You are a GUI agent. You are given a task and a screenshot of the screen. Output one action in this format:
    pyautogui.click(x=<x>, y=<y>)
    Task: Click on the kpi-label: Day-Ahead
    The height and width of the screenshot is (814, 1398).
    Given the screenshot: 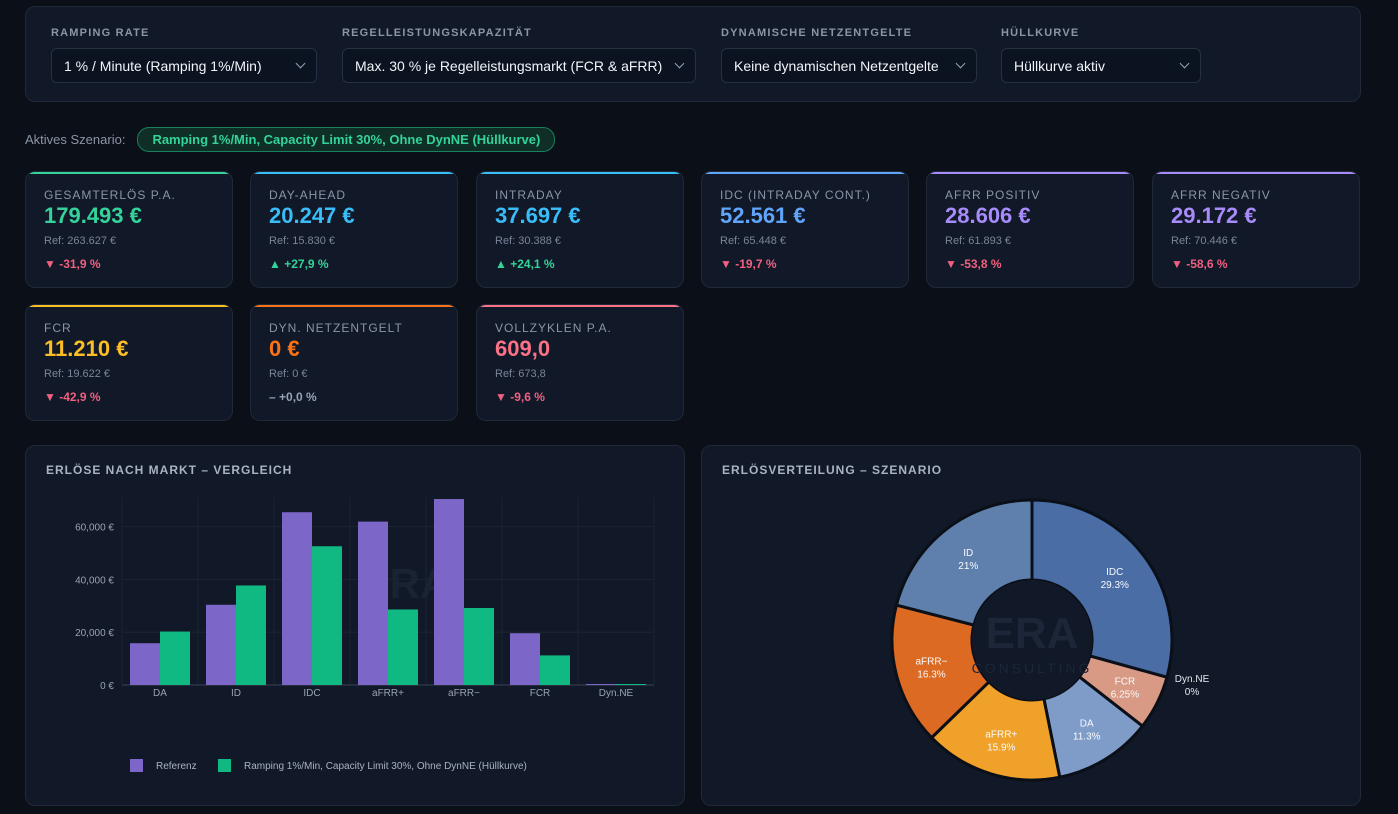 What is the action you would take?
    pyautogui.click(x=308, y=195)
    